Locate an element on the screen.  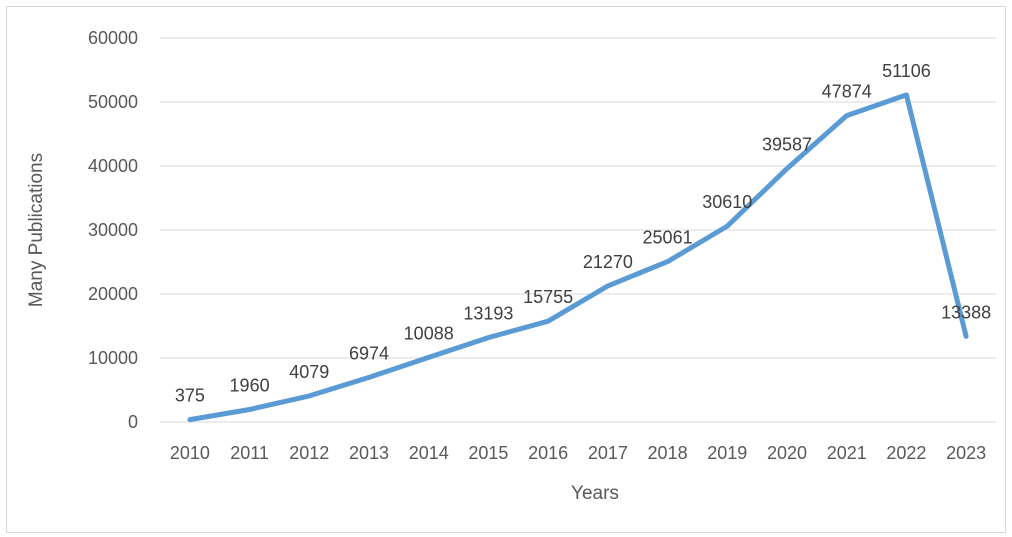
data-label: 25061 is located at coordinates (668, 238).